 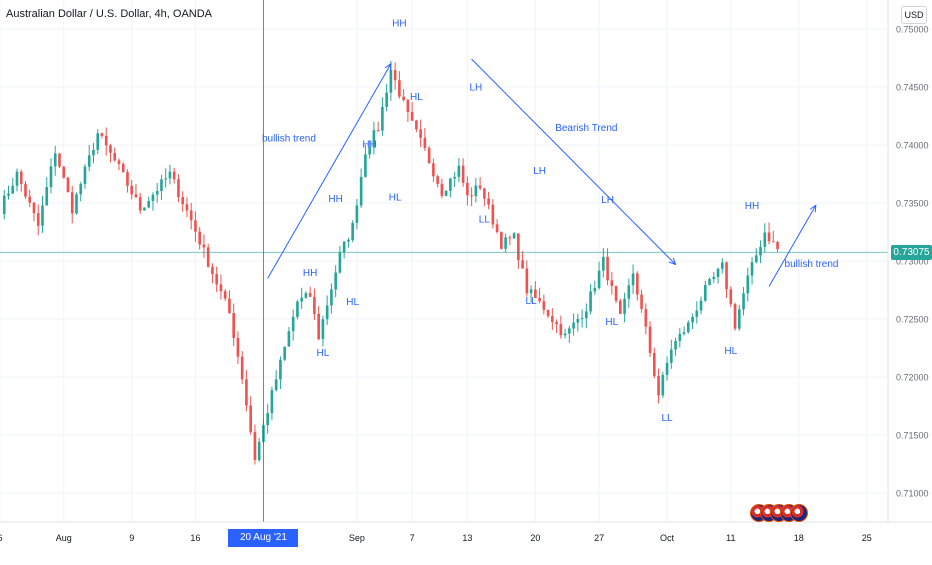 I want to click on economic-events, so click(x=779, y=513).